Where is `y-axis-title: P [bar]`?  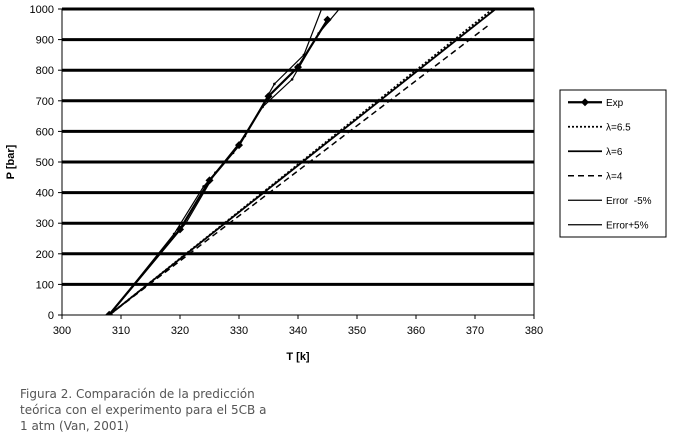
y-axis-title: P [bar] is located at coordinates (11, 161).